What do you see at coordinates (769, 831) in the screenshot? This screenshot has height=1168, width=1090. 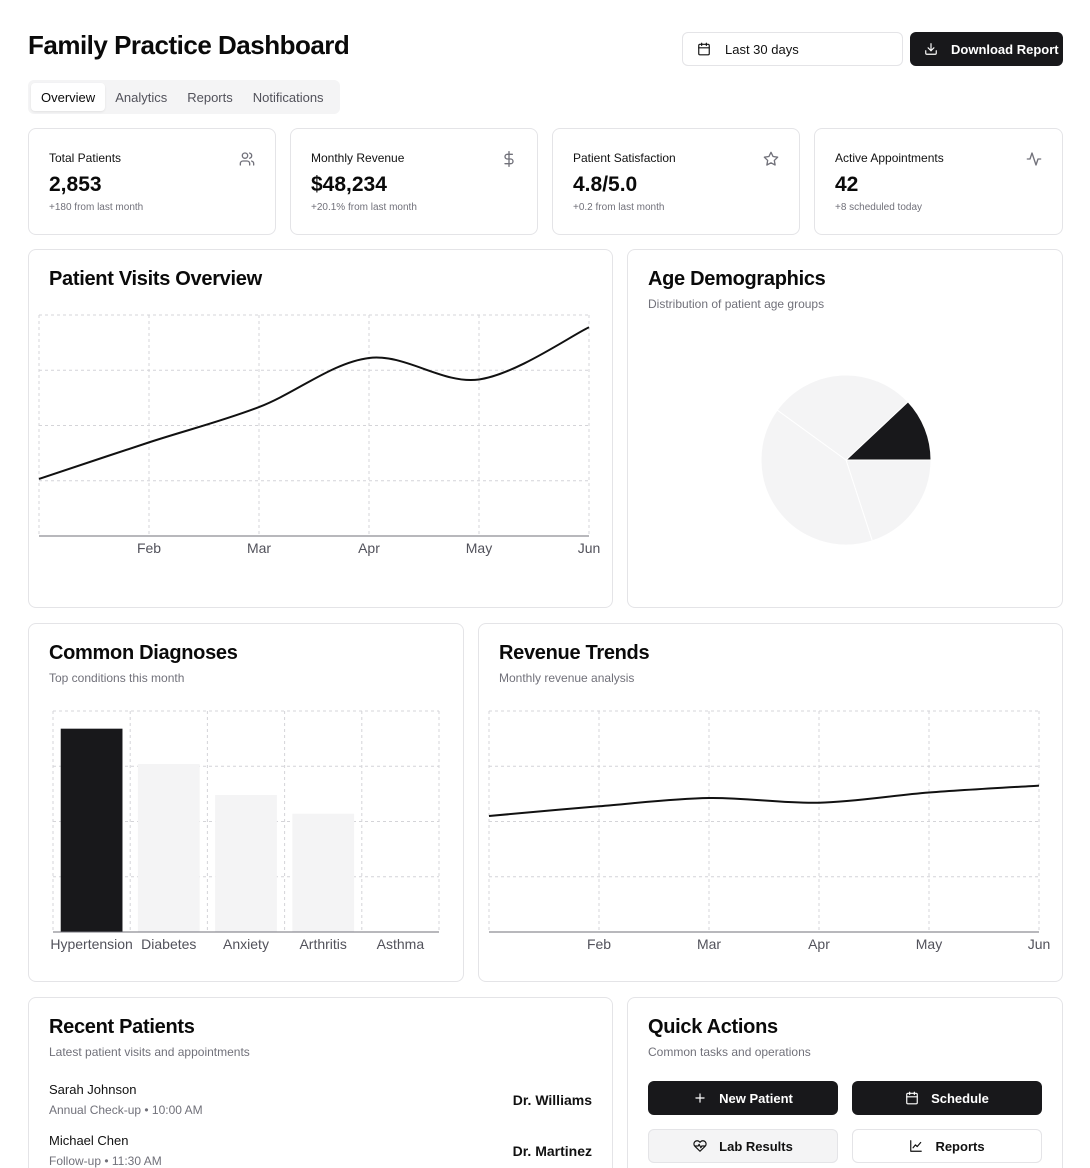 I see `revenue-trends-chart: Feb Mar Apr May Jun` at bounding box center [769, 831].